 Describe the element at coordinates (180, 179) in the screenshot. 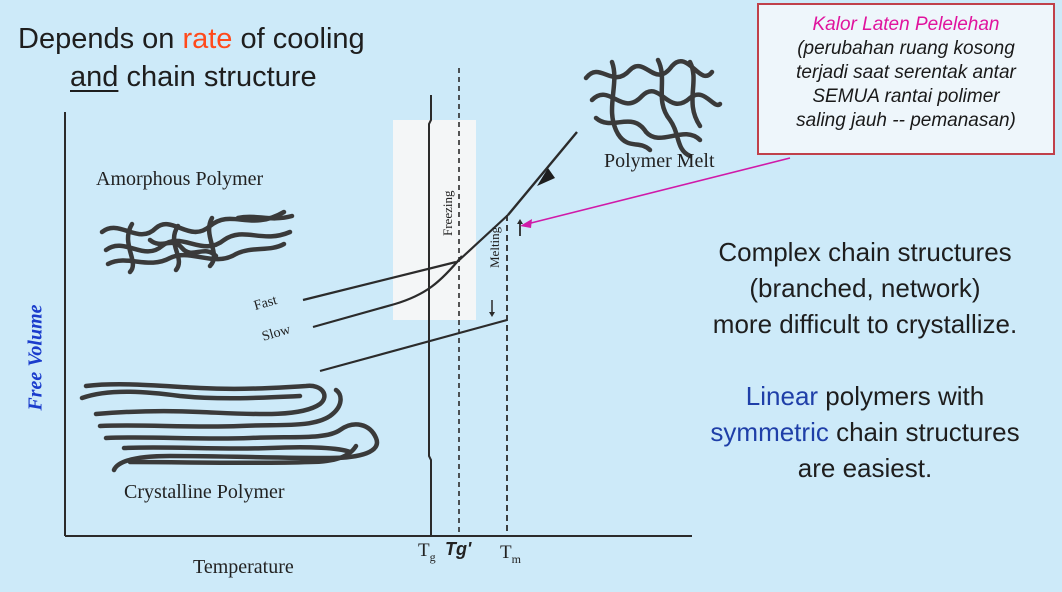

I see `amorphous-polymer-label: Amorphous Polymer` at that location.